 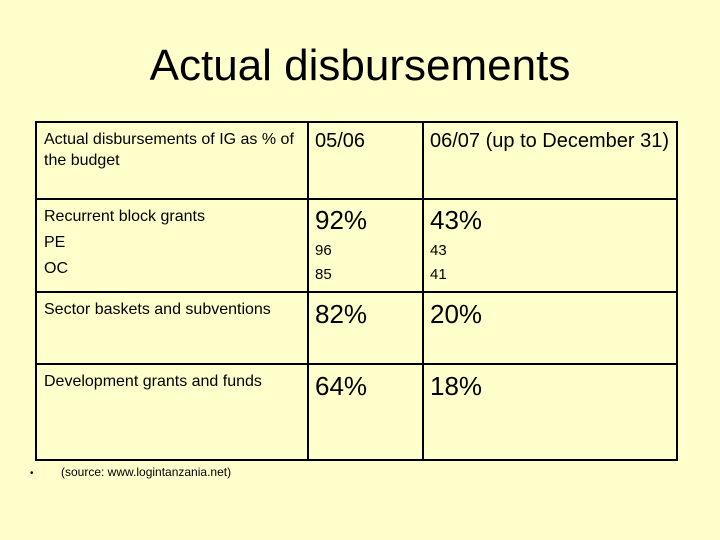 What do you see at coordinates (153, 381) in the screenshot?
I see `row-label-development: Development grants and funds` at bounding box center [153, 381].